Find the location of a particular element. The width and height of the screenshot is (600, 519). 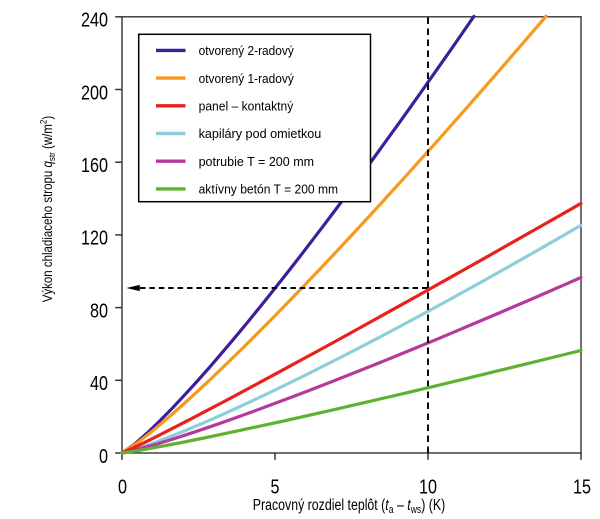

svg-text: otvorený 1-radový is located at coordinates (247, 78).